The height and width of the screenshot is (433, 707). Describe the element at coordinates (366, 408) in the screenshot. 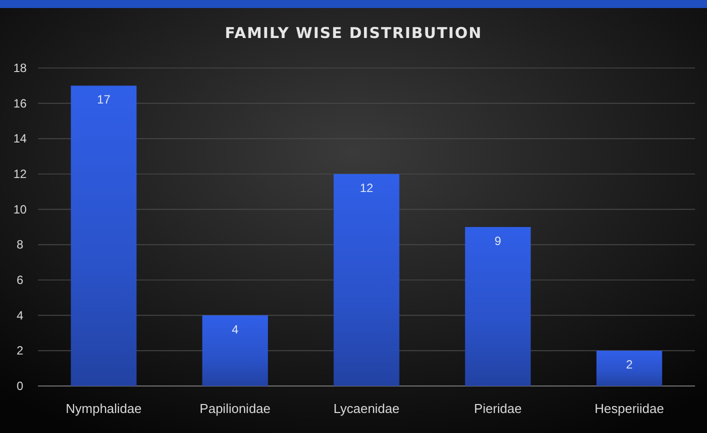

I see `x-tick-label: Lycaenidae` at that location.